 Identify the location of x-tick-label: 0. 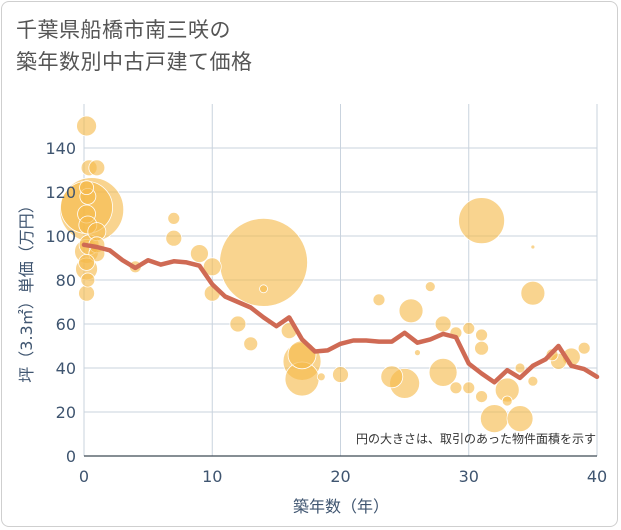
(84, 476).